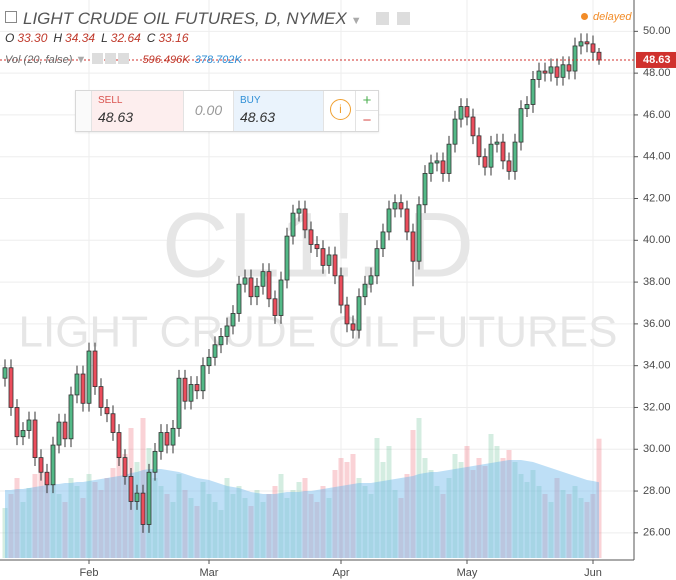 The height and width of the screenshot is (580, 676). I want to click on buy-button: BUY 48.63, so click(279, 111).